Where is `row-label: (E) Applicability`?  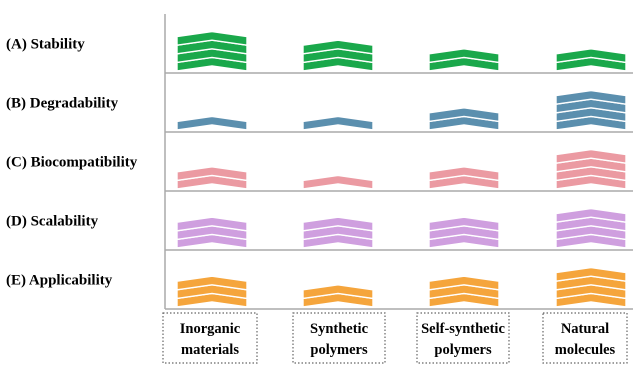
row-label: (E) Applicability is located at coordinates (59, 281).